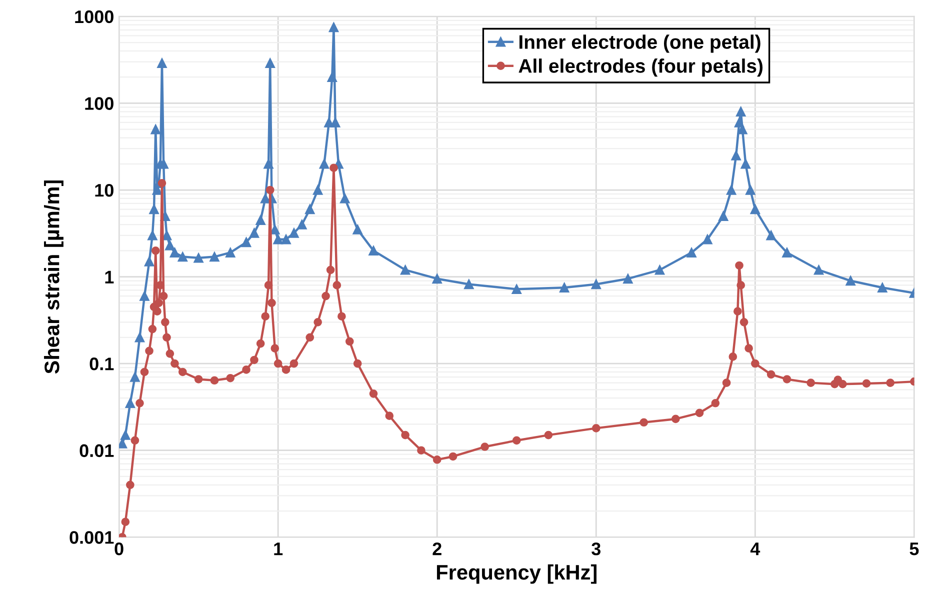 The height and width of the screenshot is (609, 930). What do you see at coordinates (102, 364) in the screenshot?
I see `y-tick-label: 0.1` at bounding box center [102, 364].